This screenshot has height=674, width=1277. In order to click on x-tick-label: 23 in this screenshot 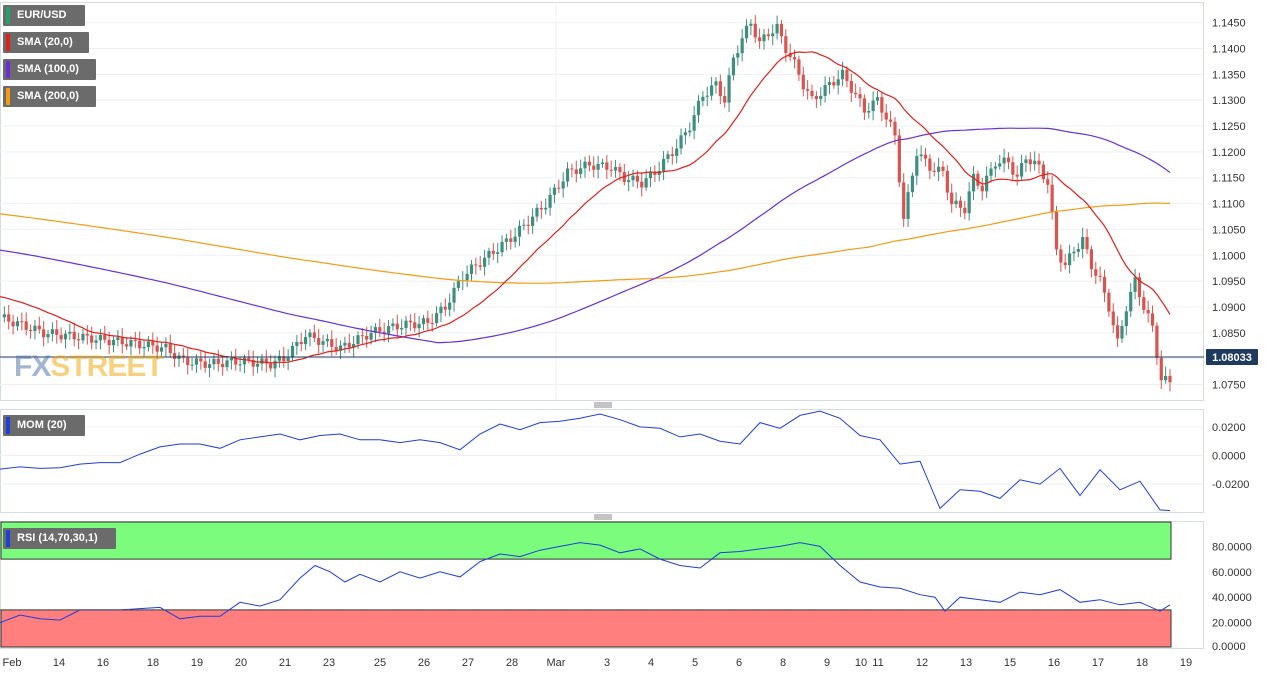, I will do `click(329, 663)`.